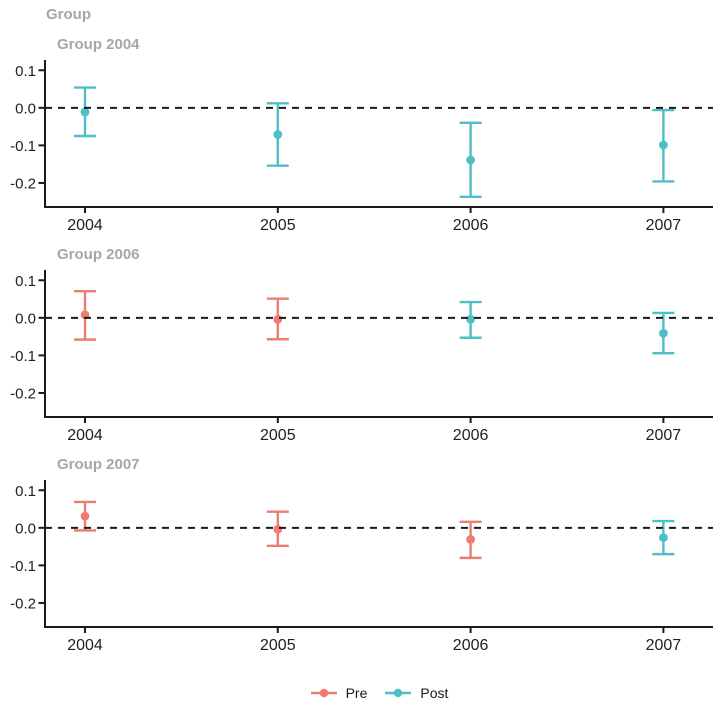 Image resolution: width=720 pixels, height=720 pixels. Describe the element at coordinates (356, 693) in the screenshot. I see `legend-label: Pre` at that location.